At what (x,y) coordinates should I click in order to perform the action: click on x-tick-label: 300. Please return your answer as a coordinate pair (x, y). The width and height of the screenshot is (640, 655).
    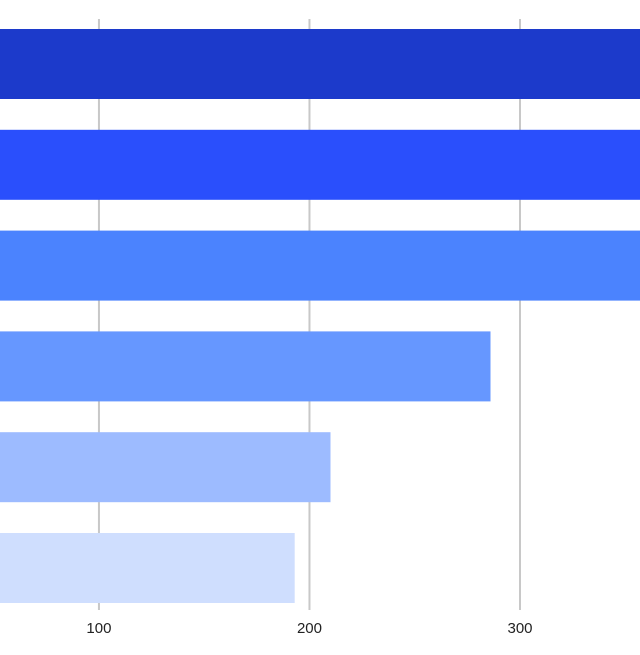
    Looking at the image, I should click on (519, 628).